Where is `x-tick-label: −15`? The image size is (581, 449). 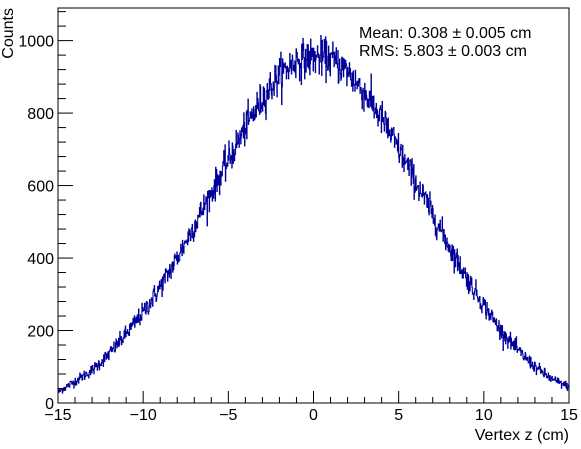
x-tick-label: −15 is located at coordinates (57, 415).